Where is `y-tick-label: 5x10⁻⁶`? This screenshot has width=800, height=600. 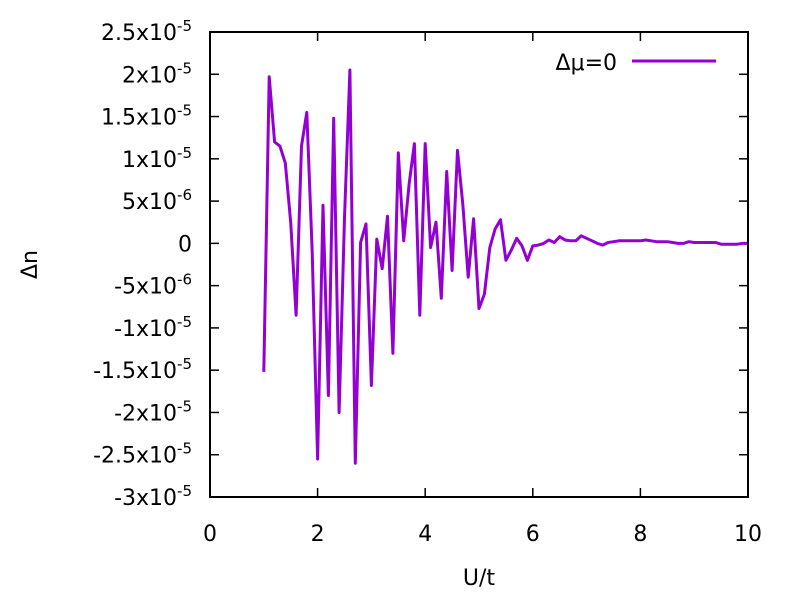 y-tick-label: 5x10⁻⁶ is located at coordinates (157, 200).